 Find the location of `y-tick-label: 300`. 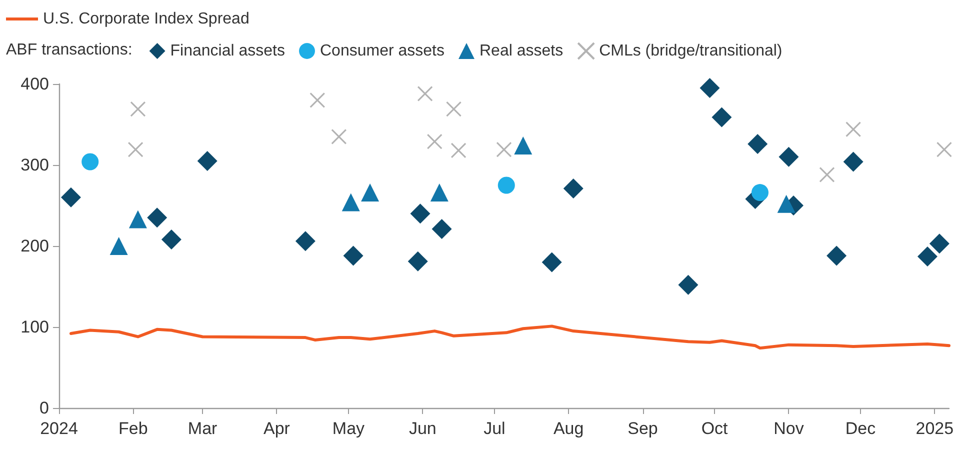

y-tick-label: 300 is located at coordinates (34, 165).